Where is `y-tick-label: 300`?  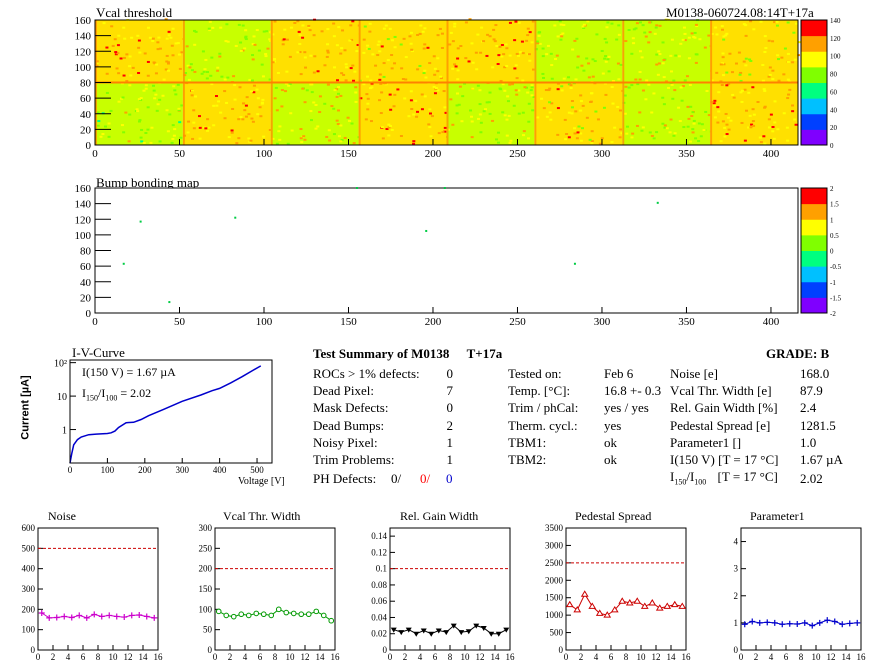 y-tick-label: 300 is located at coordinates (206, 528).